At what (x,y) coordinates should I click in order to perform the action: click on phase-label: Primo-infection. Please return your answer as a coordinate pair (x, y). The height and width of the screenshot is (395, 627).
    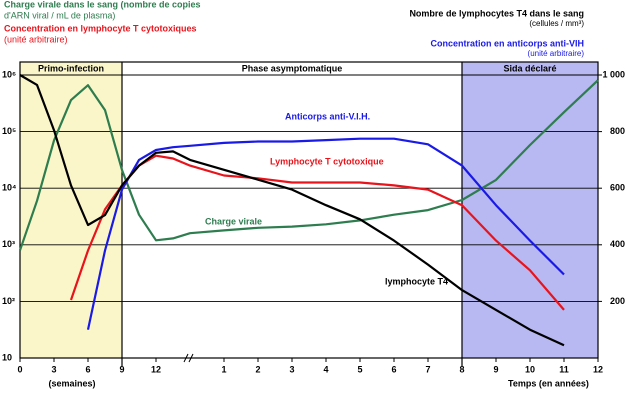
    Looking at the image, I should click on (71, 68).